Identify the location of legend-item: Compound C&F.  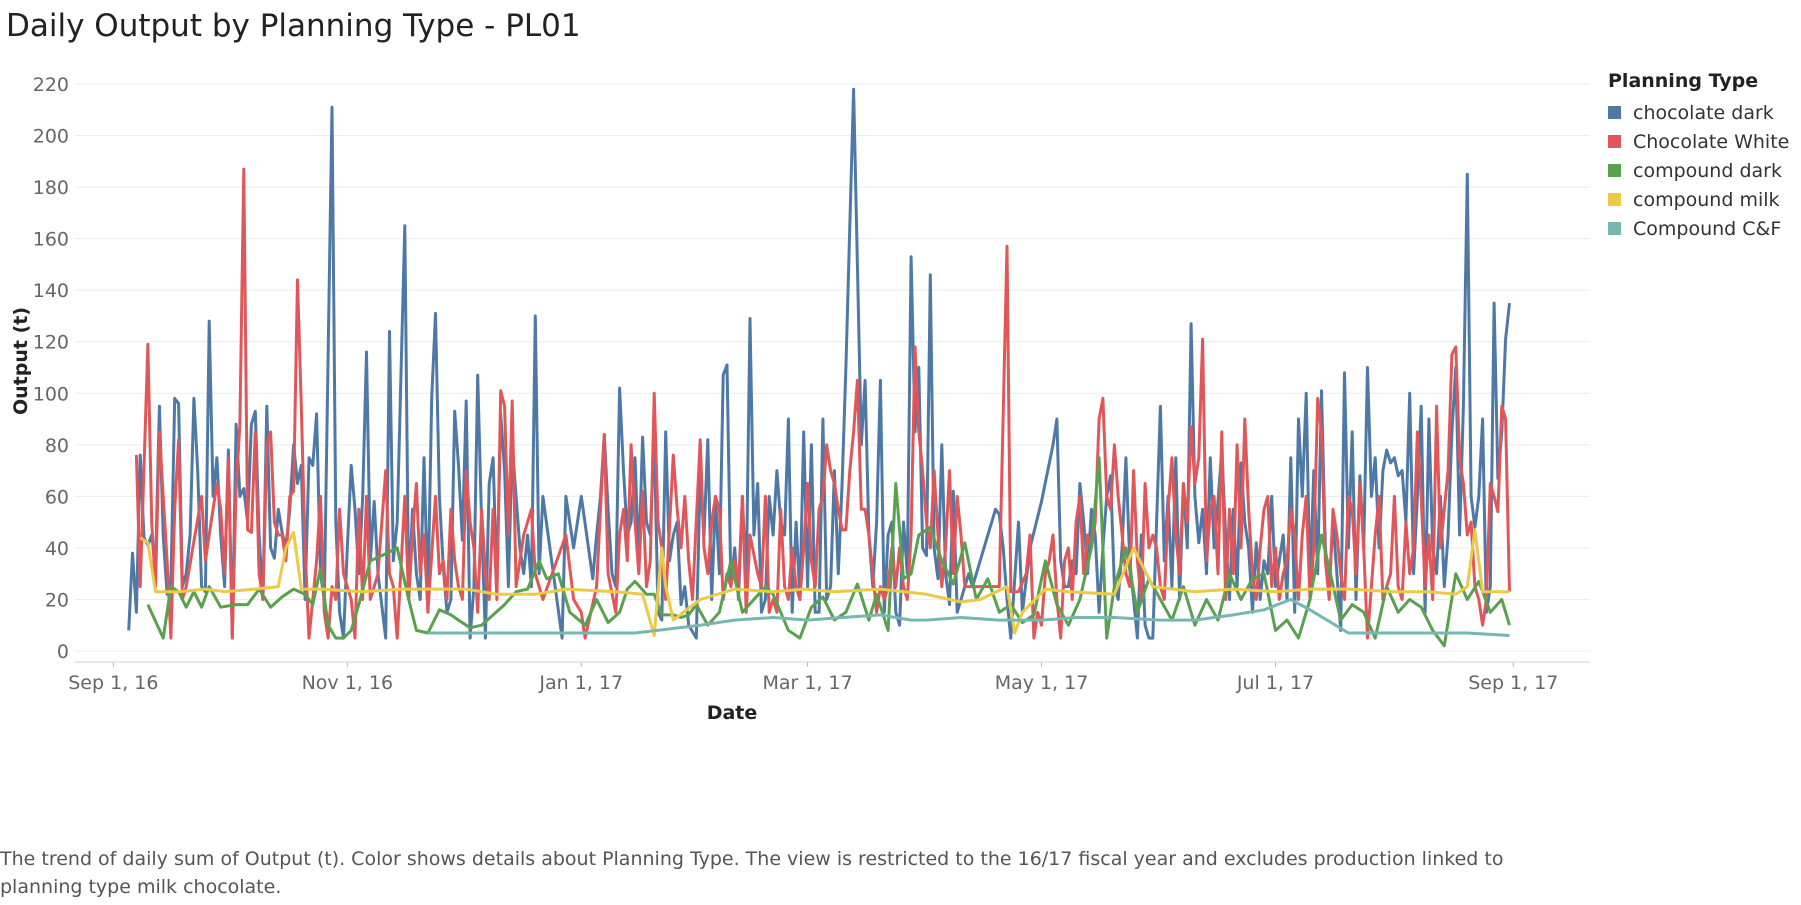
(1698, 228).